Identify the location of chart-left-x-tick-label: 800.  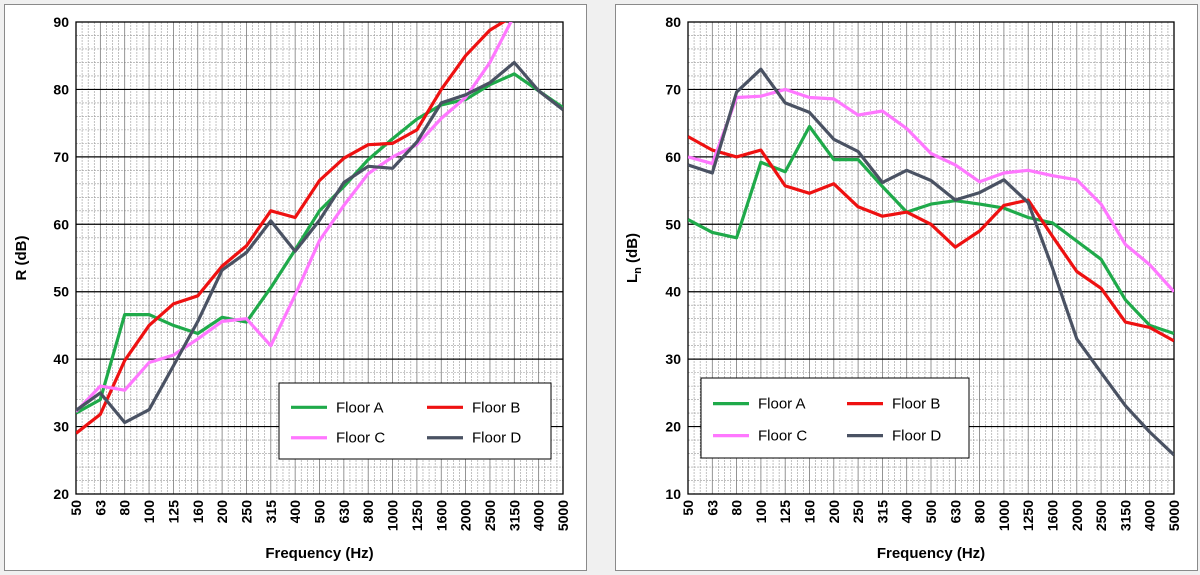
(368, 512).